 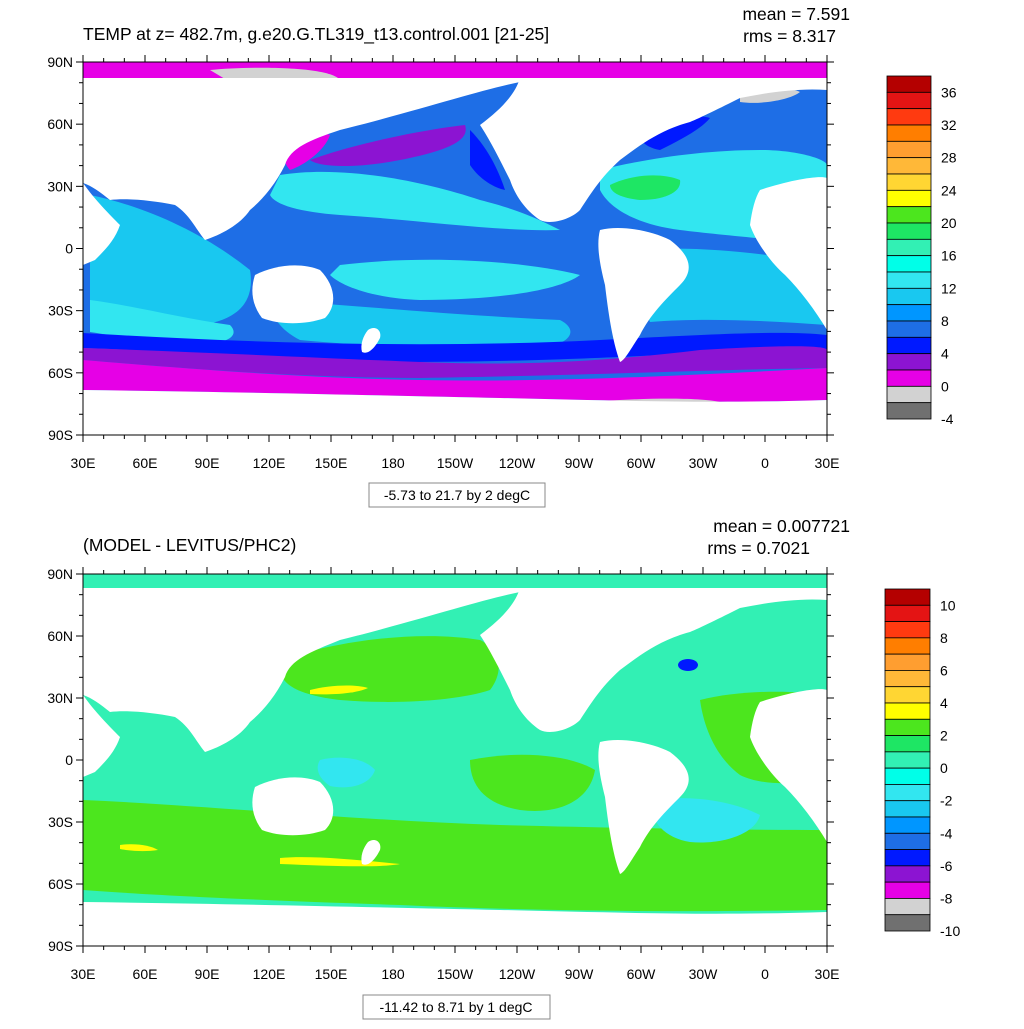 I want to click on panel-top-rms: rms = 8.317, so click(x=789, y=36).